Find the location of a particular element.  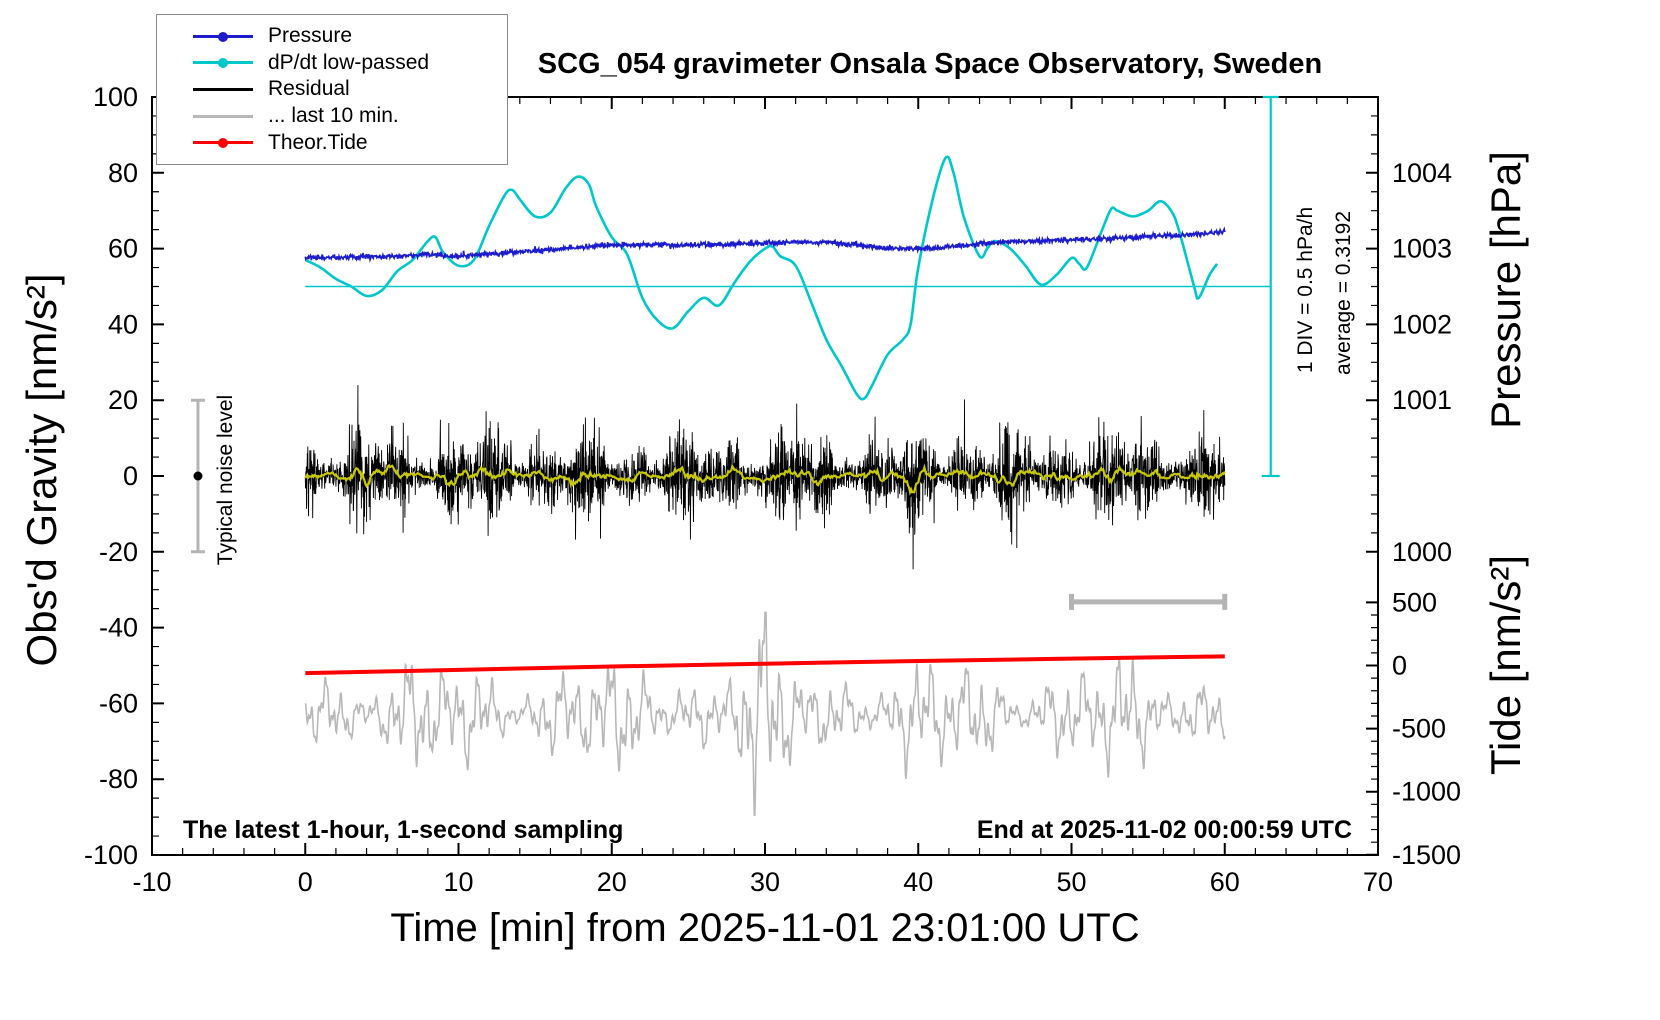

svg-text: 50 is located at coordinates (1071, 882).